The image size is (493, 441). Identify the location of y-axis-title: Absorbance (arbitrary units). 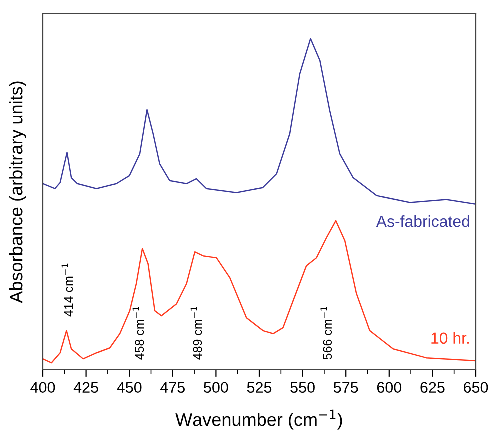
(18, 193).